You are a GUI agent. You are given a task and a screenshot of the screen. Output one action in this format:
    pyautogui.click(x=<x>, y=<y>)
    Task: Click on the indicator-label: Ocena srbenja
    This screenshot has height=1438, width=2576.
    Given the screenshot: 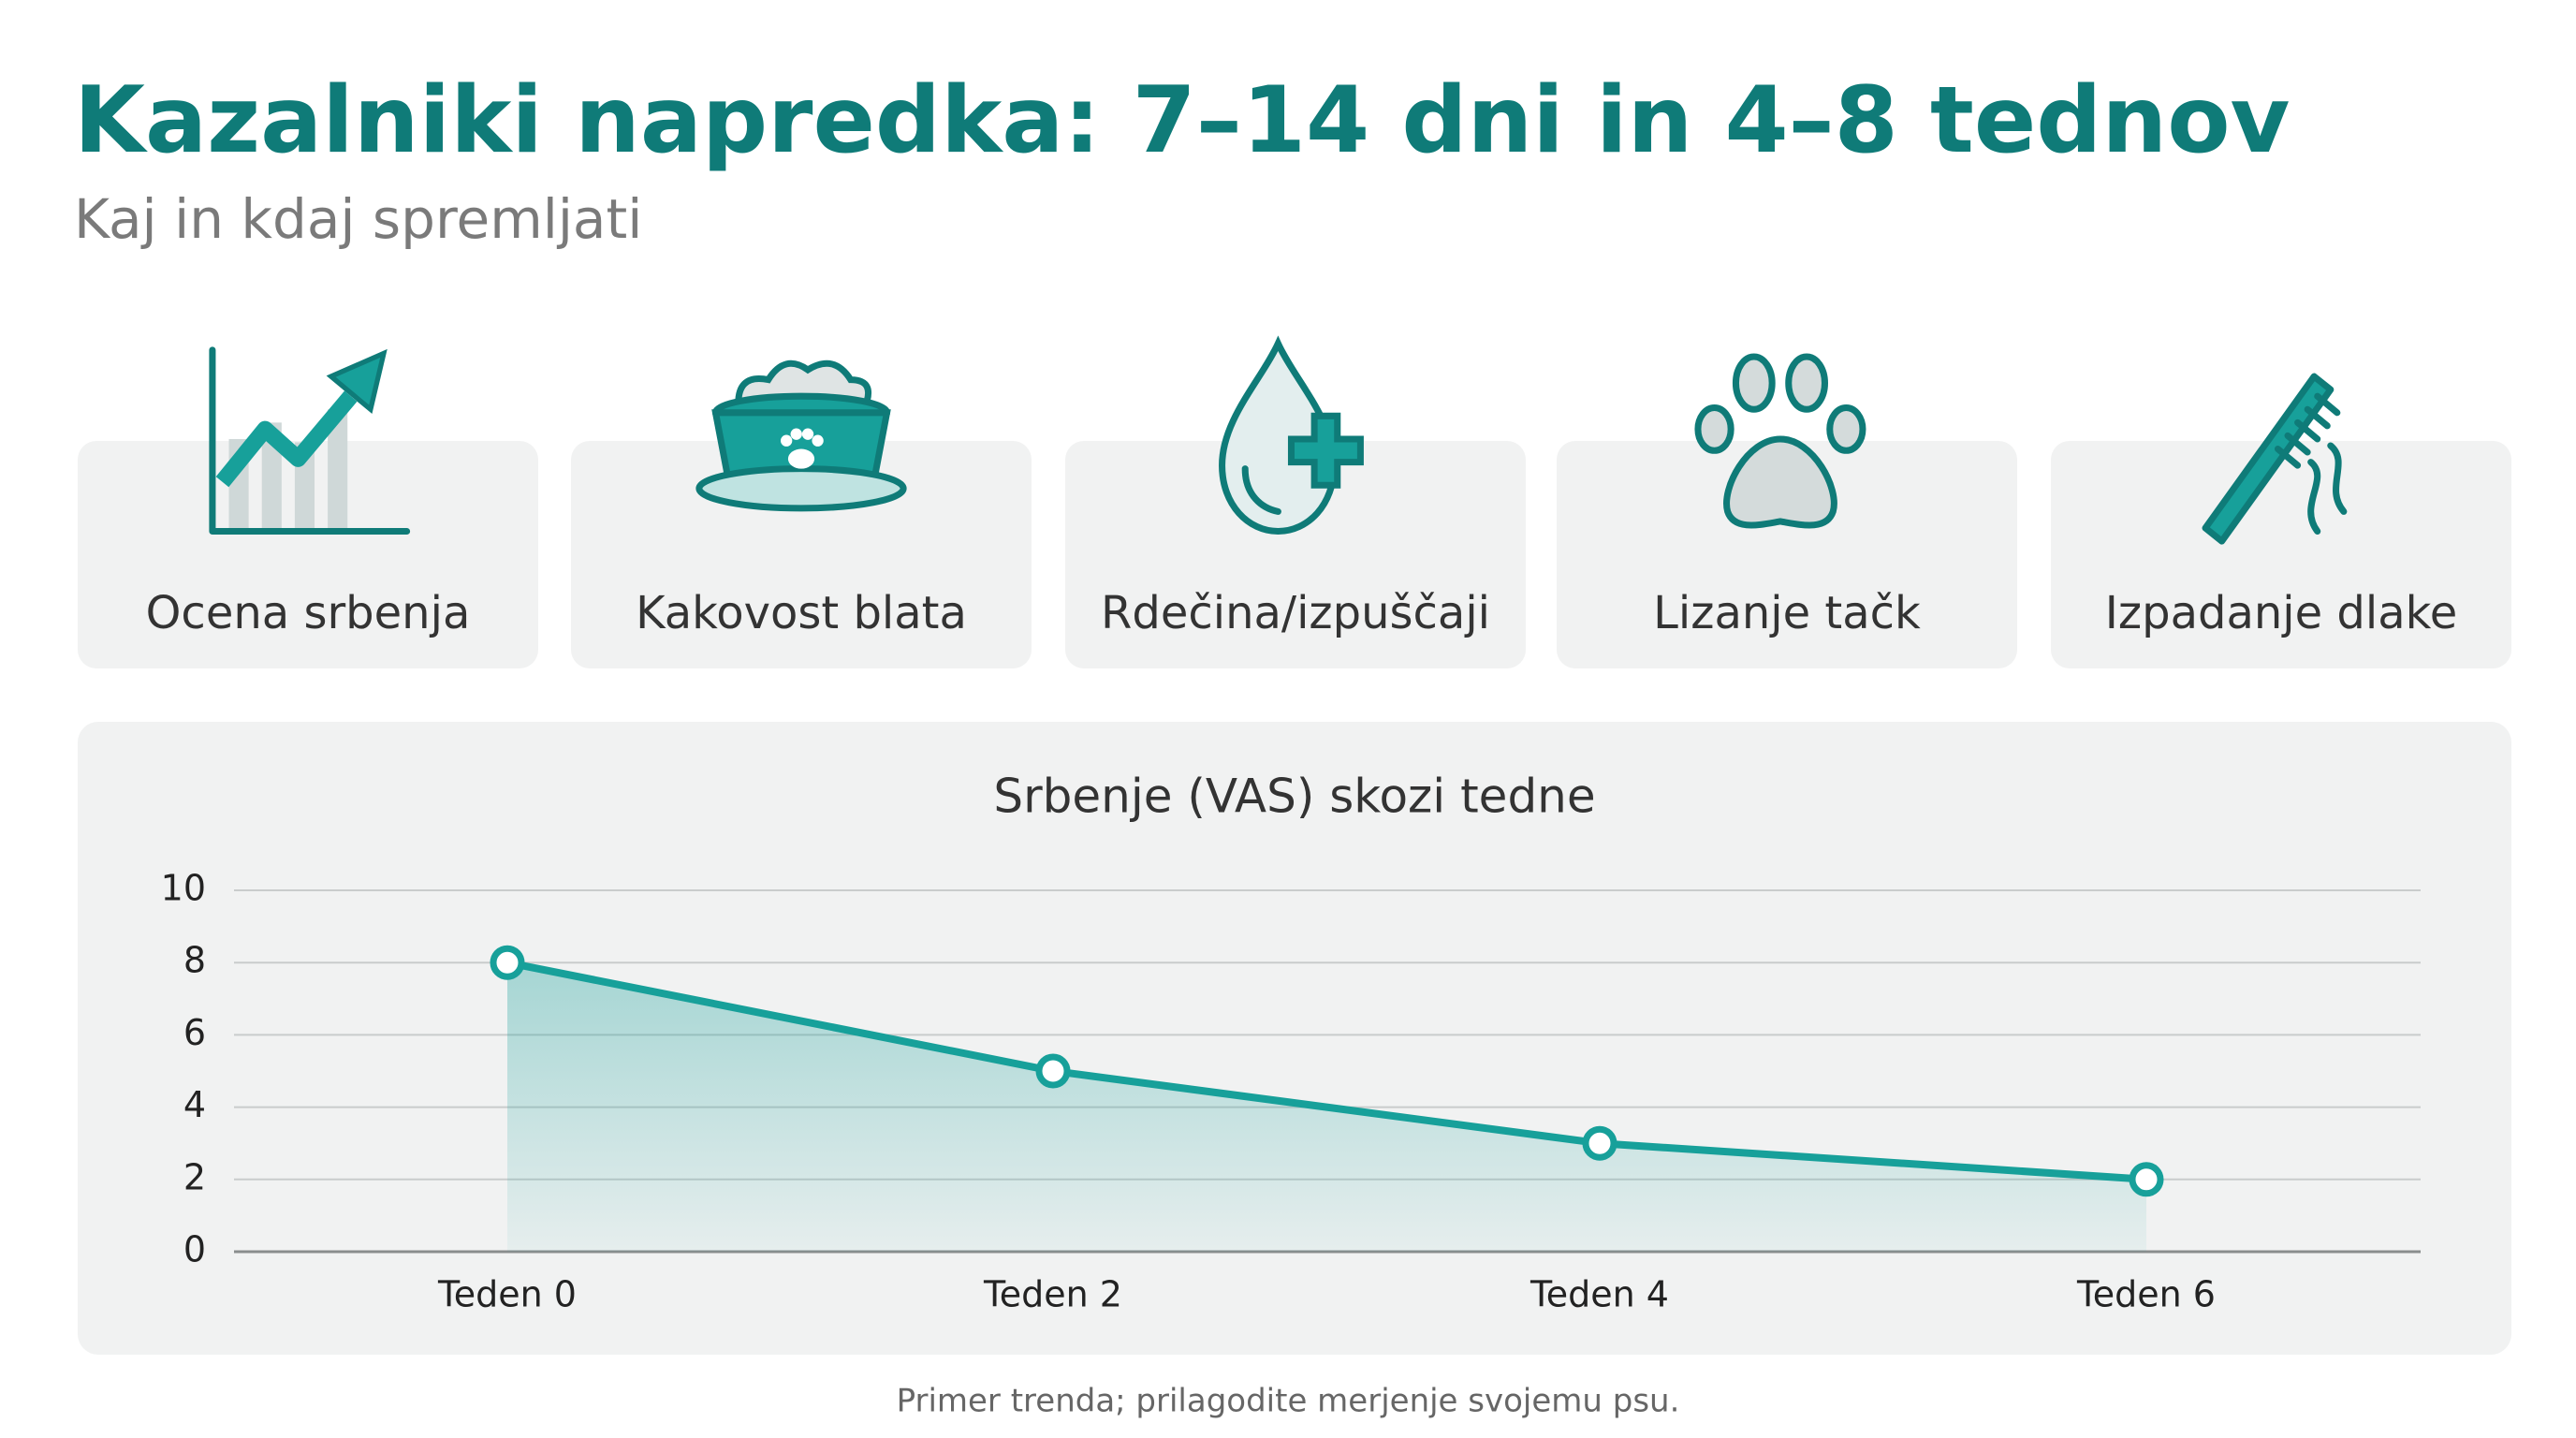 What is the action you would take?
    pyautogui.click(x=308, y=613)
    